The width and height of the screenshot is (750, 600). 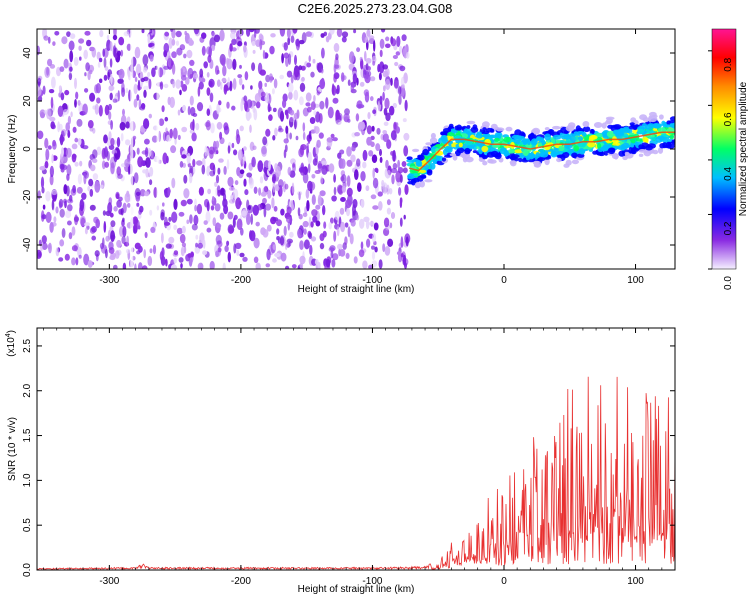 What do you see at coordinates (132, 149) in the screenshot?
I see `noise-streak` at bounding box center [132, 149].